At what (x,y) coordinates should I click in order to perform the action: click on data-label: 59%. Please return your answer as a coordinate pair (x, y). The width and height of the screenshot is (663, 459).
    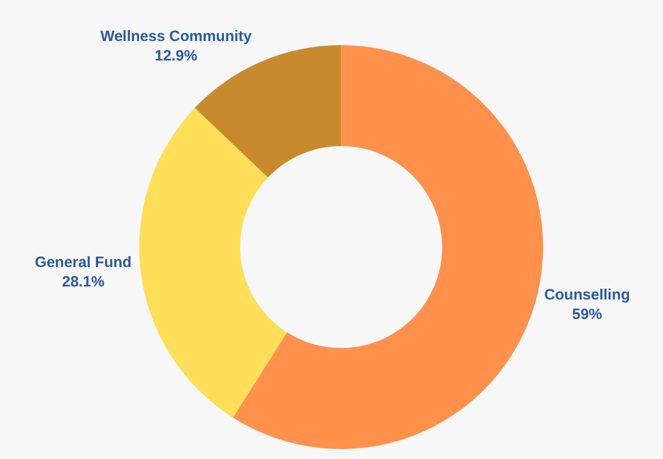
    Looking at the image, I should click on (587, 315).